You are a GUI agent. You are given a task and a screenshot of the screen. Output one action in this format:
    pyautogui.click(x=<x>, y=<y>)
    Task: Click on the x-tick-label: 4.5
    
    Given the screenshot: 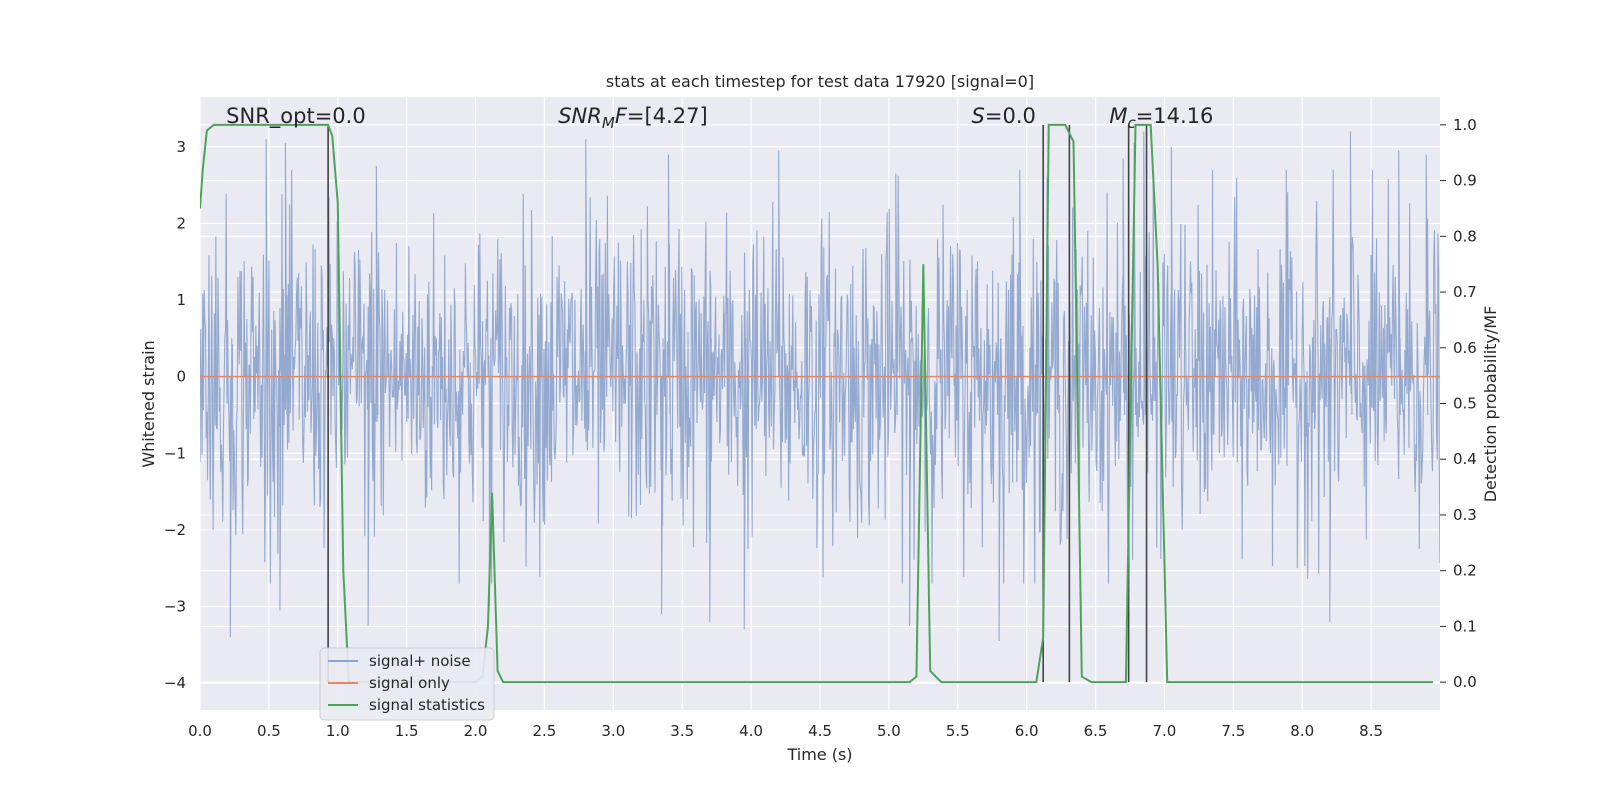 What is the action you would take?
    pyautogui.click(x=820, y=731)
    